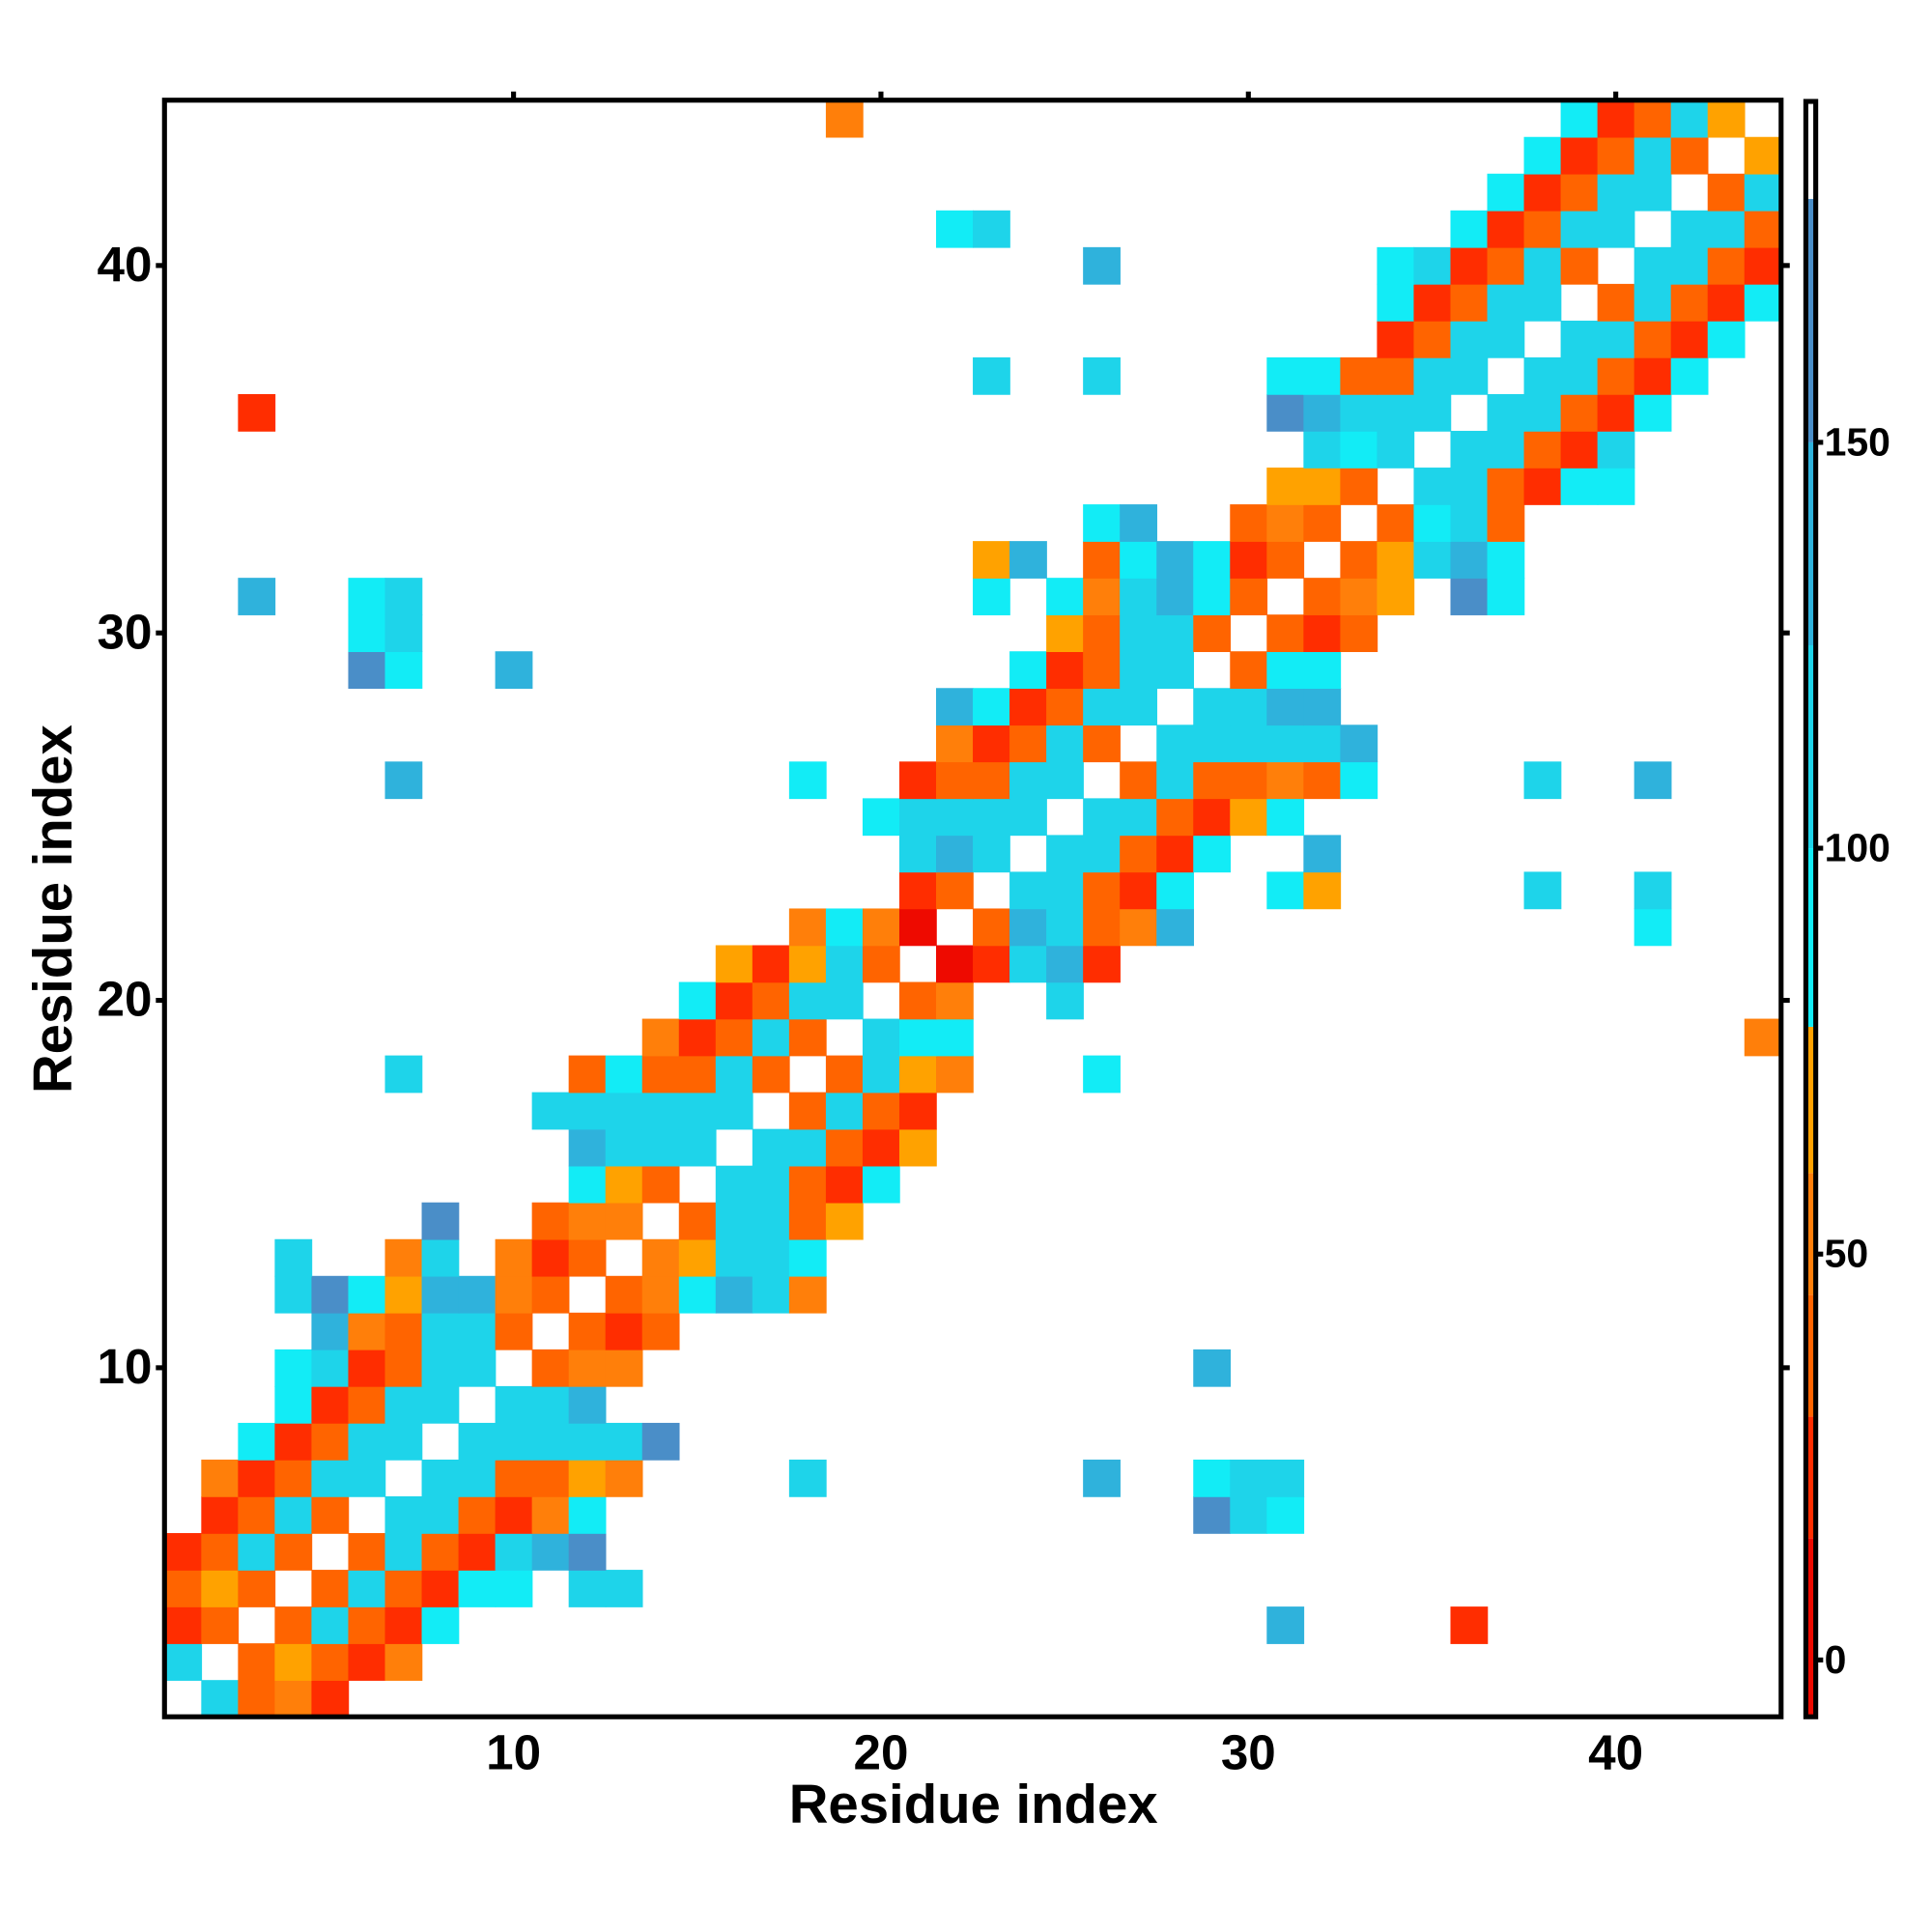 The image size is (1932, 1932). What do you see at coordinates (1810, 937) in the screenshot?
I see `colorbar-band` at bounding box center [1810, 937].